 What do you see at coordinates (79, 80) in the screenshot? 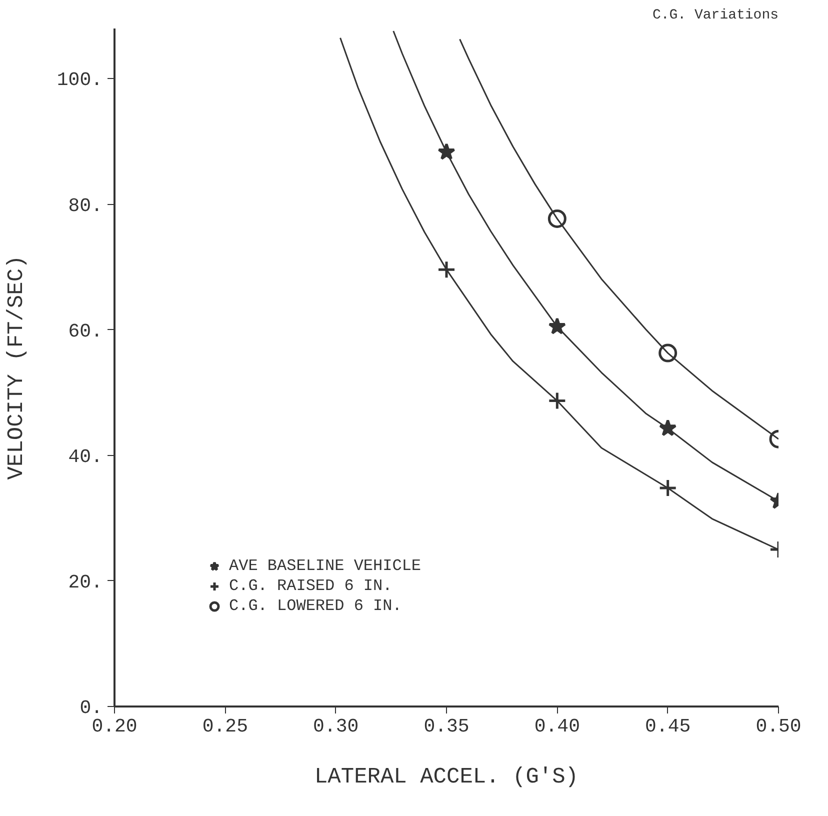
I see `y-tick-label: 100.` at bounding box center [79, 80].